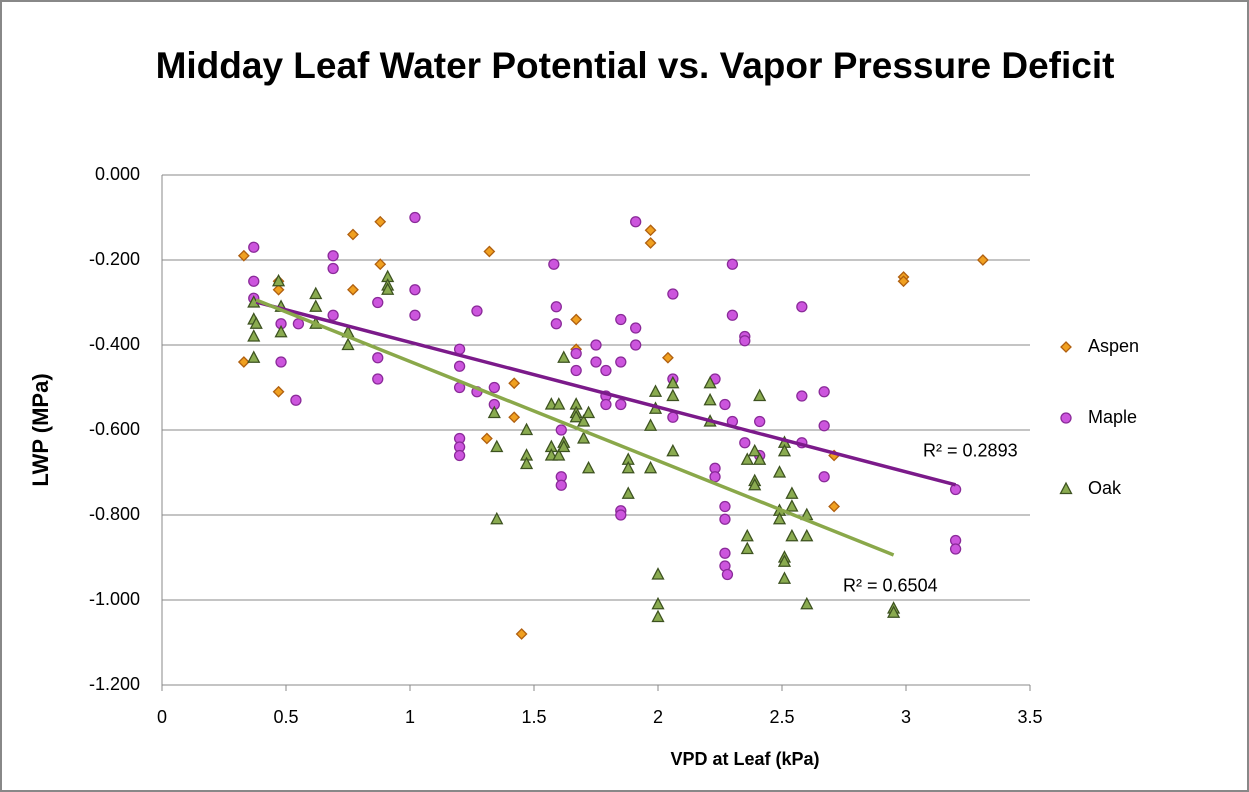 This screenshot has width=1249, height=792. Describe the element at coordinates (114, 684) in the screenshot. I see `y-tick-label: -1.200` at that location.